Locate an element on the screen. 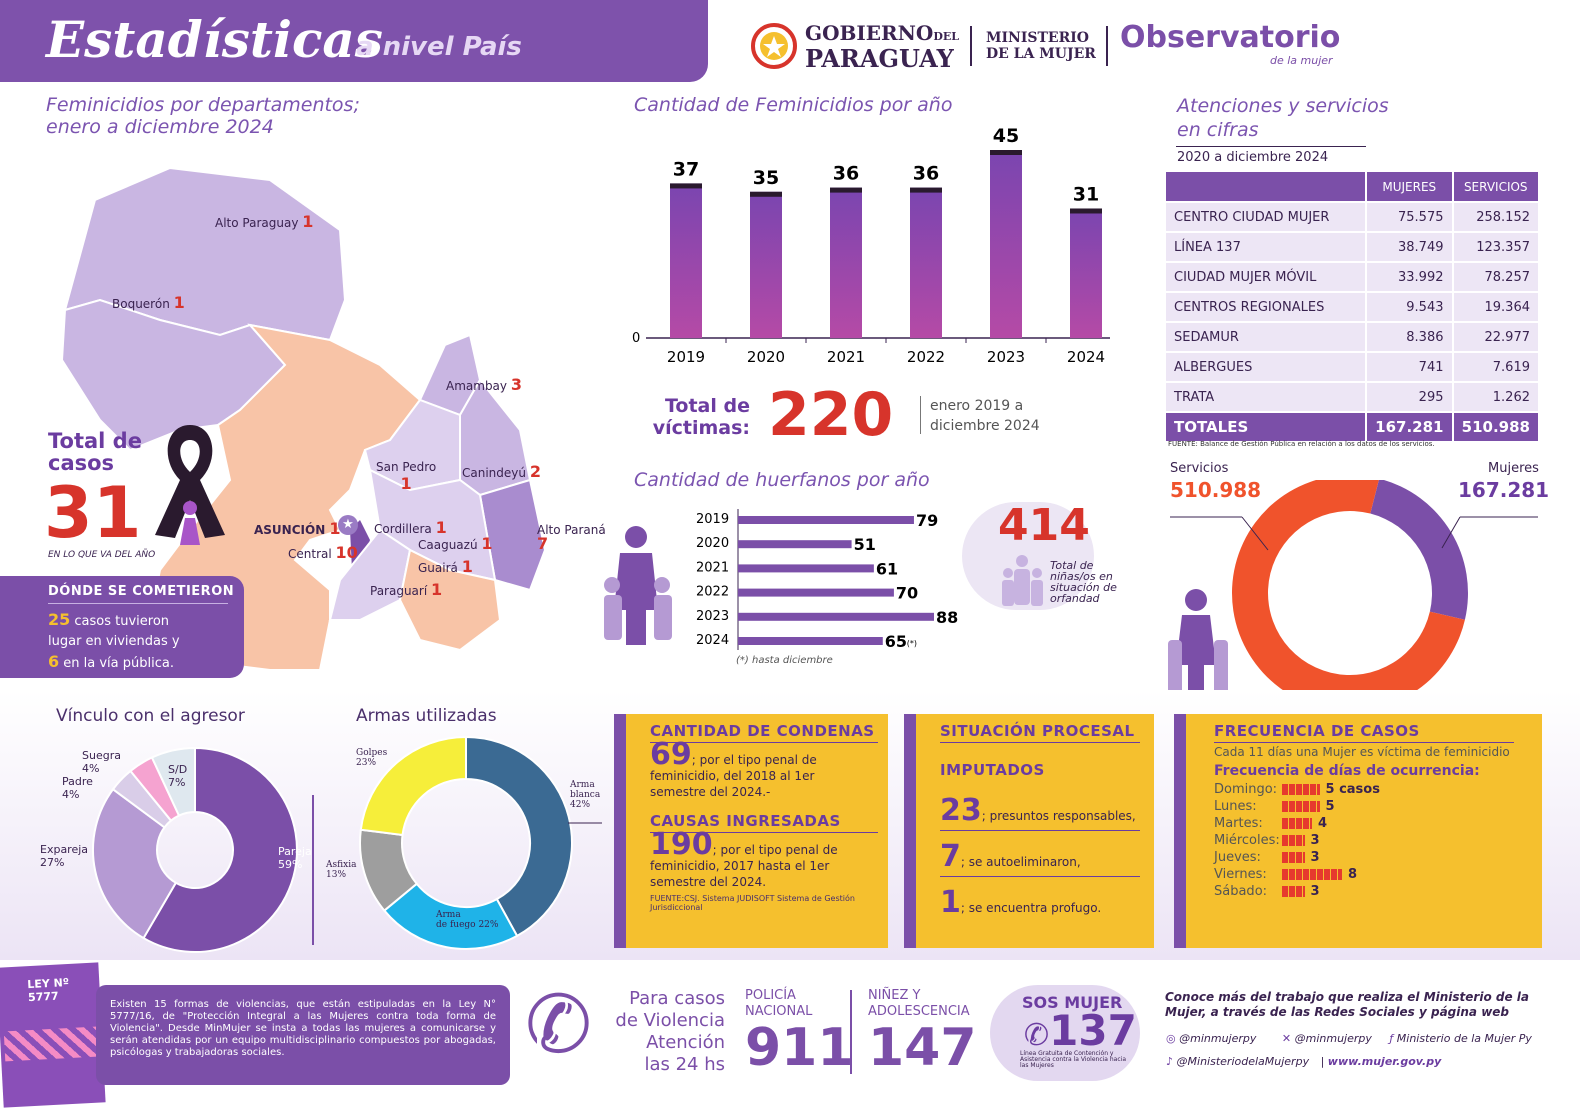  vinculo-label-1: Expareja 27% is located at coordinates (64, 856).